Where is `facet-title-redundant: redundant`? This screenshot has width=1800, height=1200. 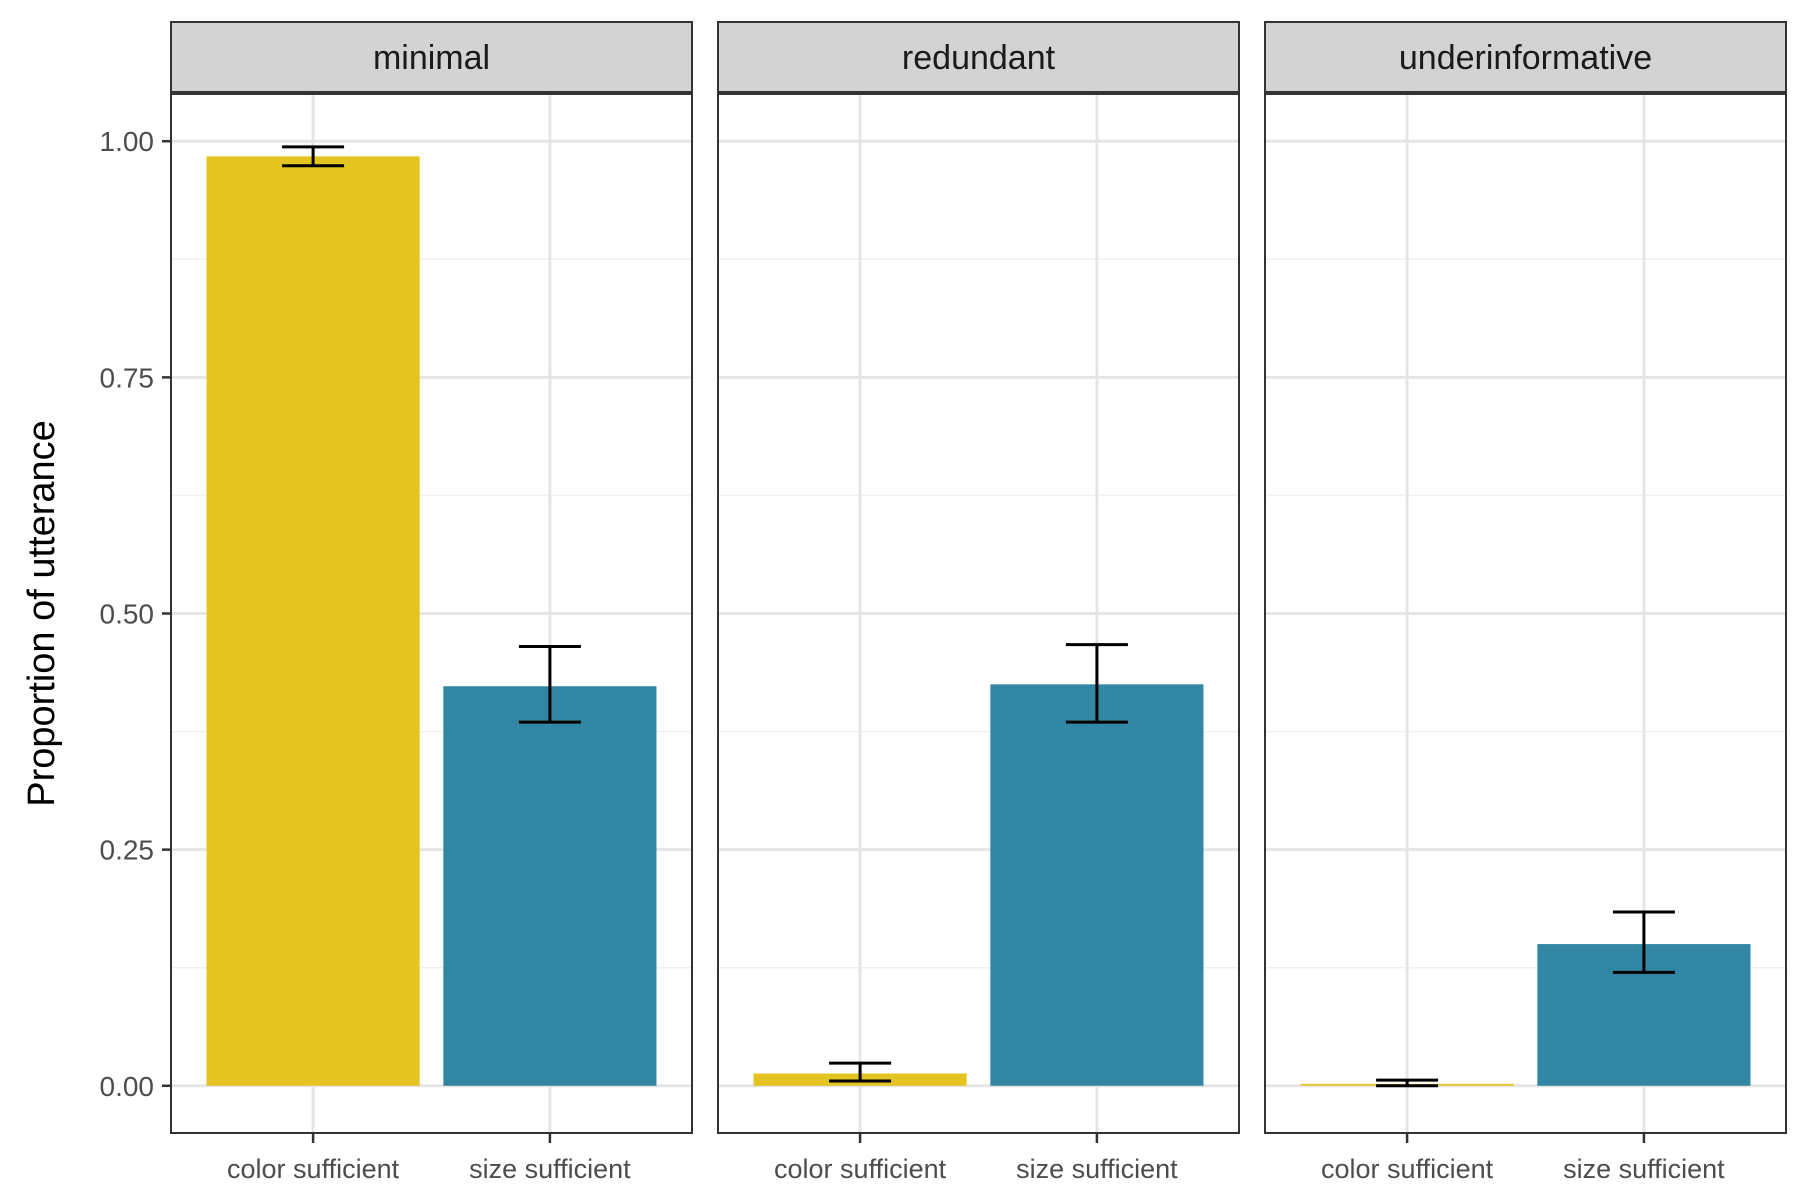
facet-title-redundant: redundant is located at coordinates (979, 58).